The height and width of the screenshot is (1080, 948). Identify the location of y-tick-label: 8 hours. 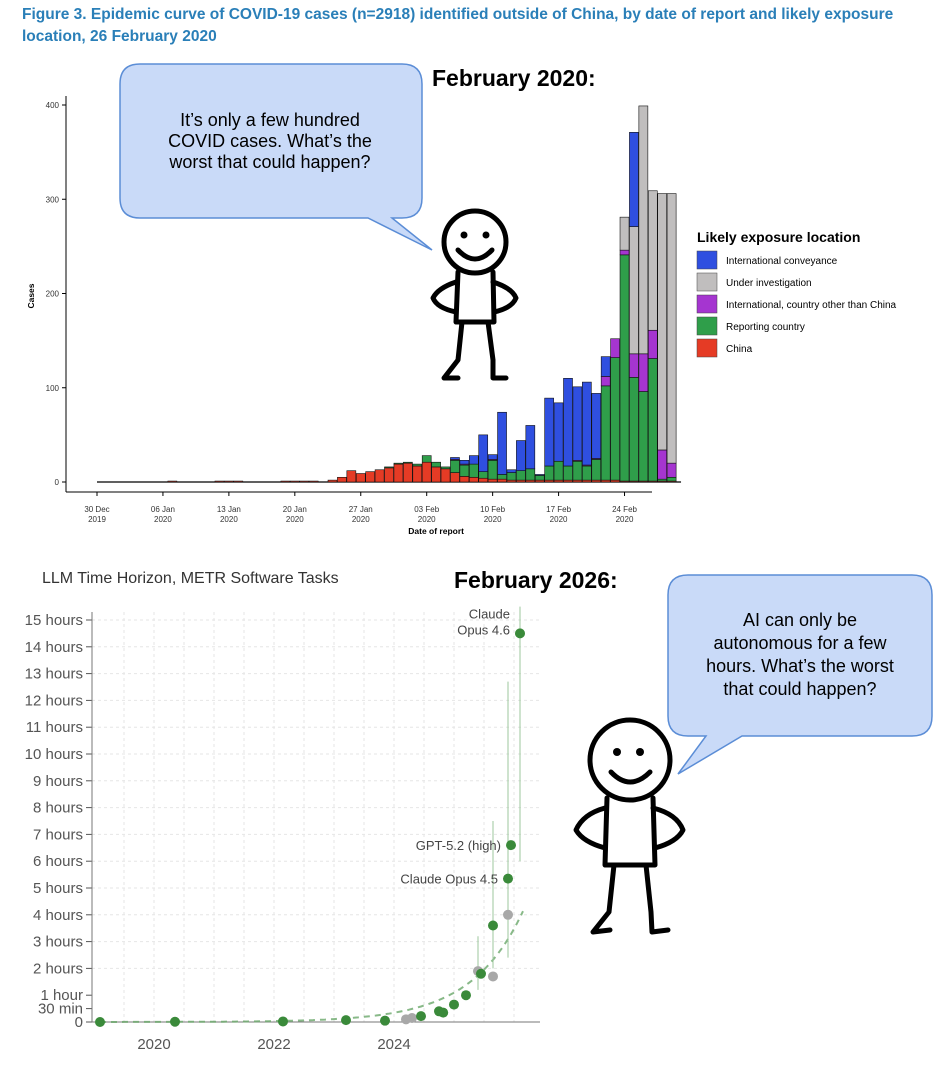
(58, 808).